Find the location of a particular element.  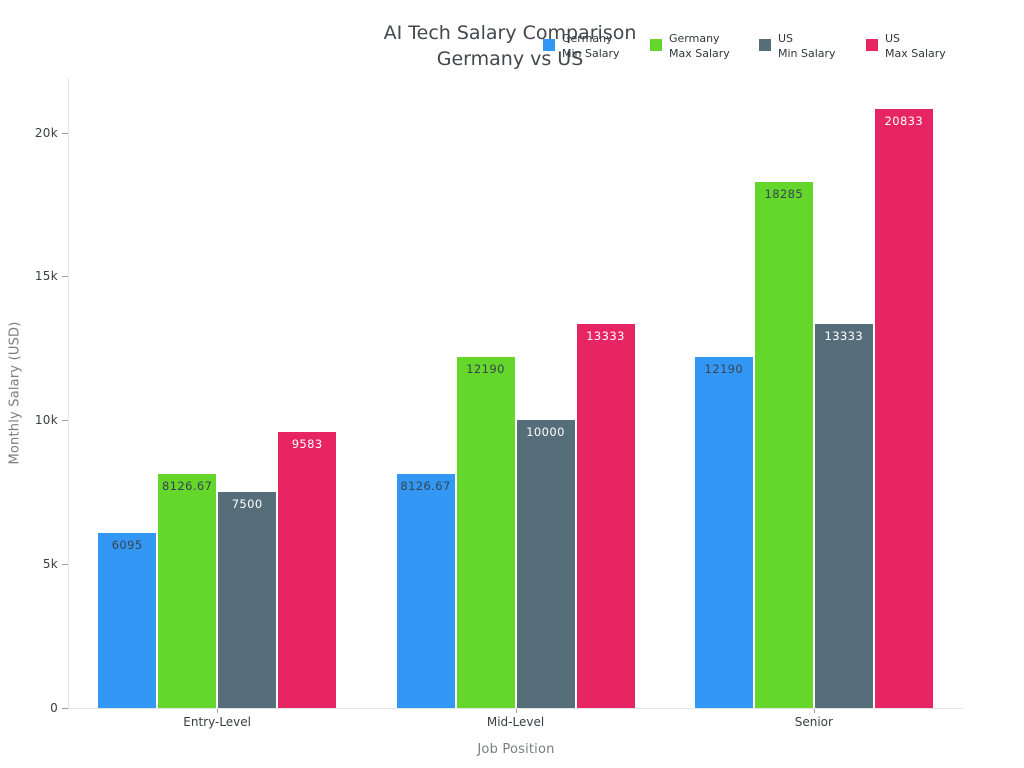

x-axis-line is located at coordinates (515, 708).